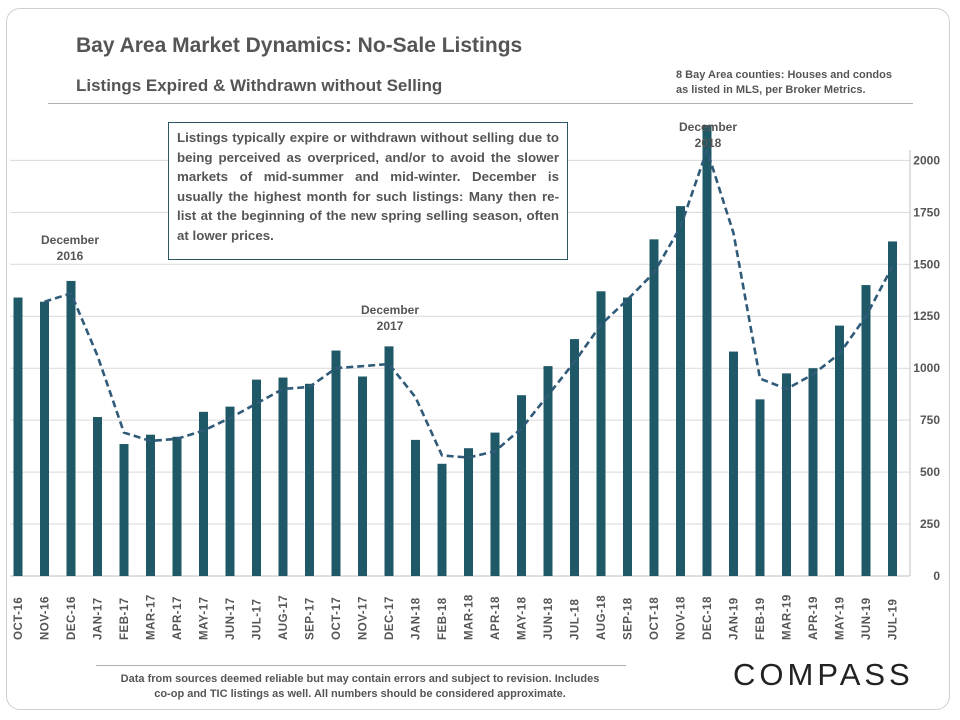 This screenshot has height=720, width=960. What do you see at coordinates (629, 618) in the screenshot?
I see `x-tick-label: SEP-18` at bounding box center [629, 618].